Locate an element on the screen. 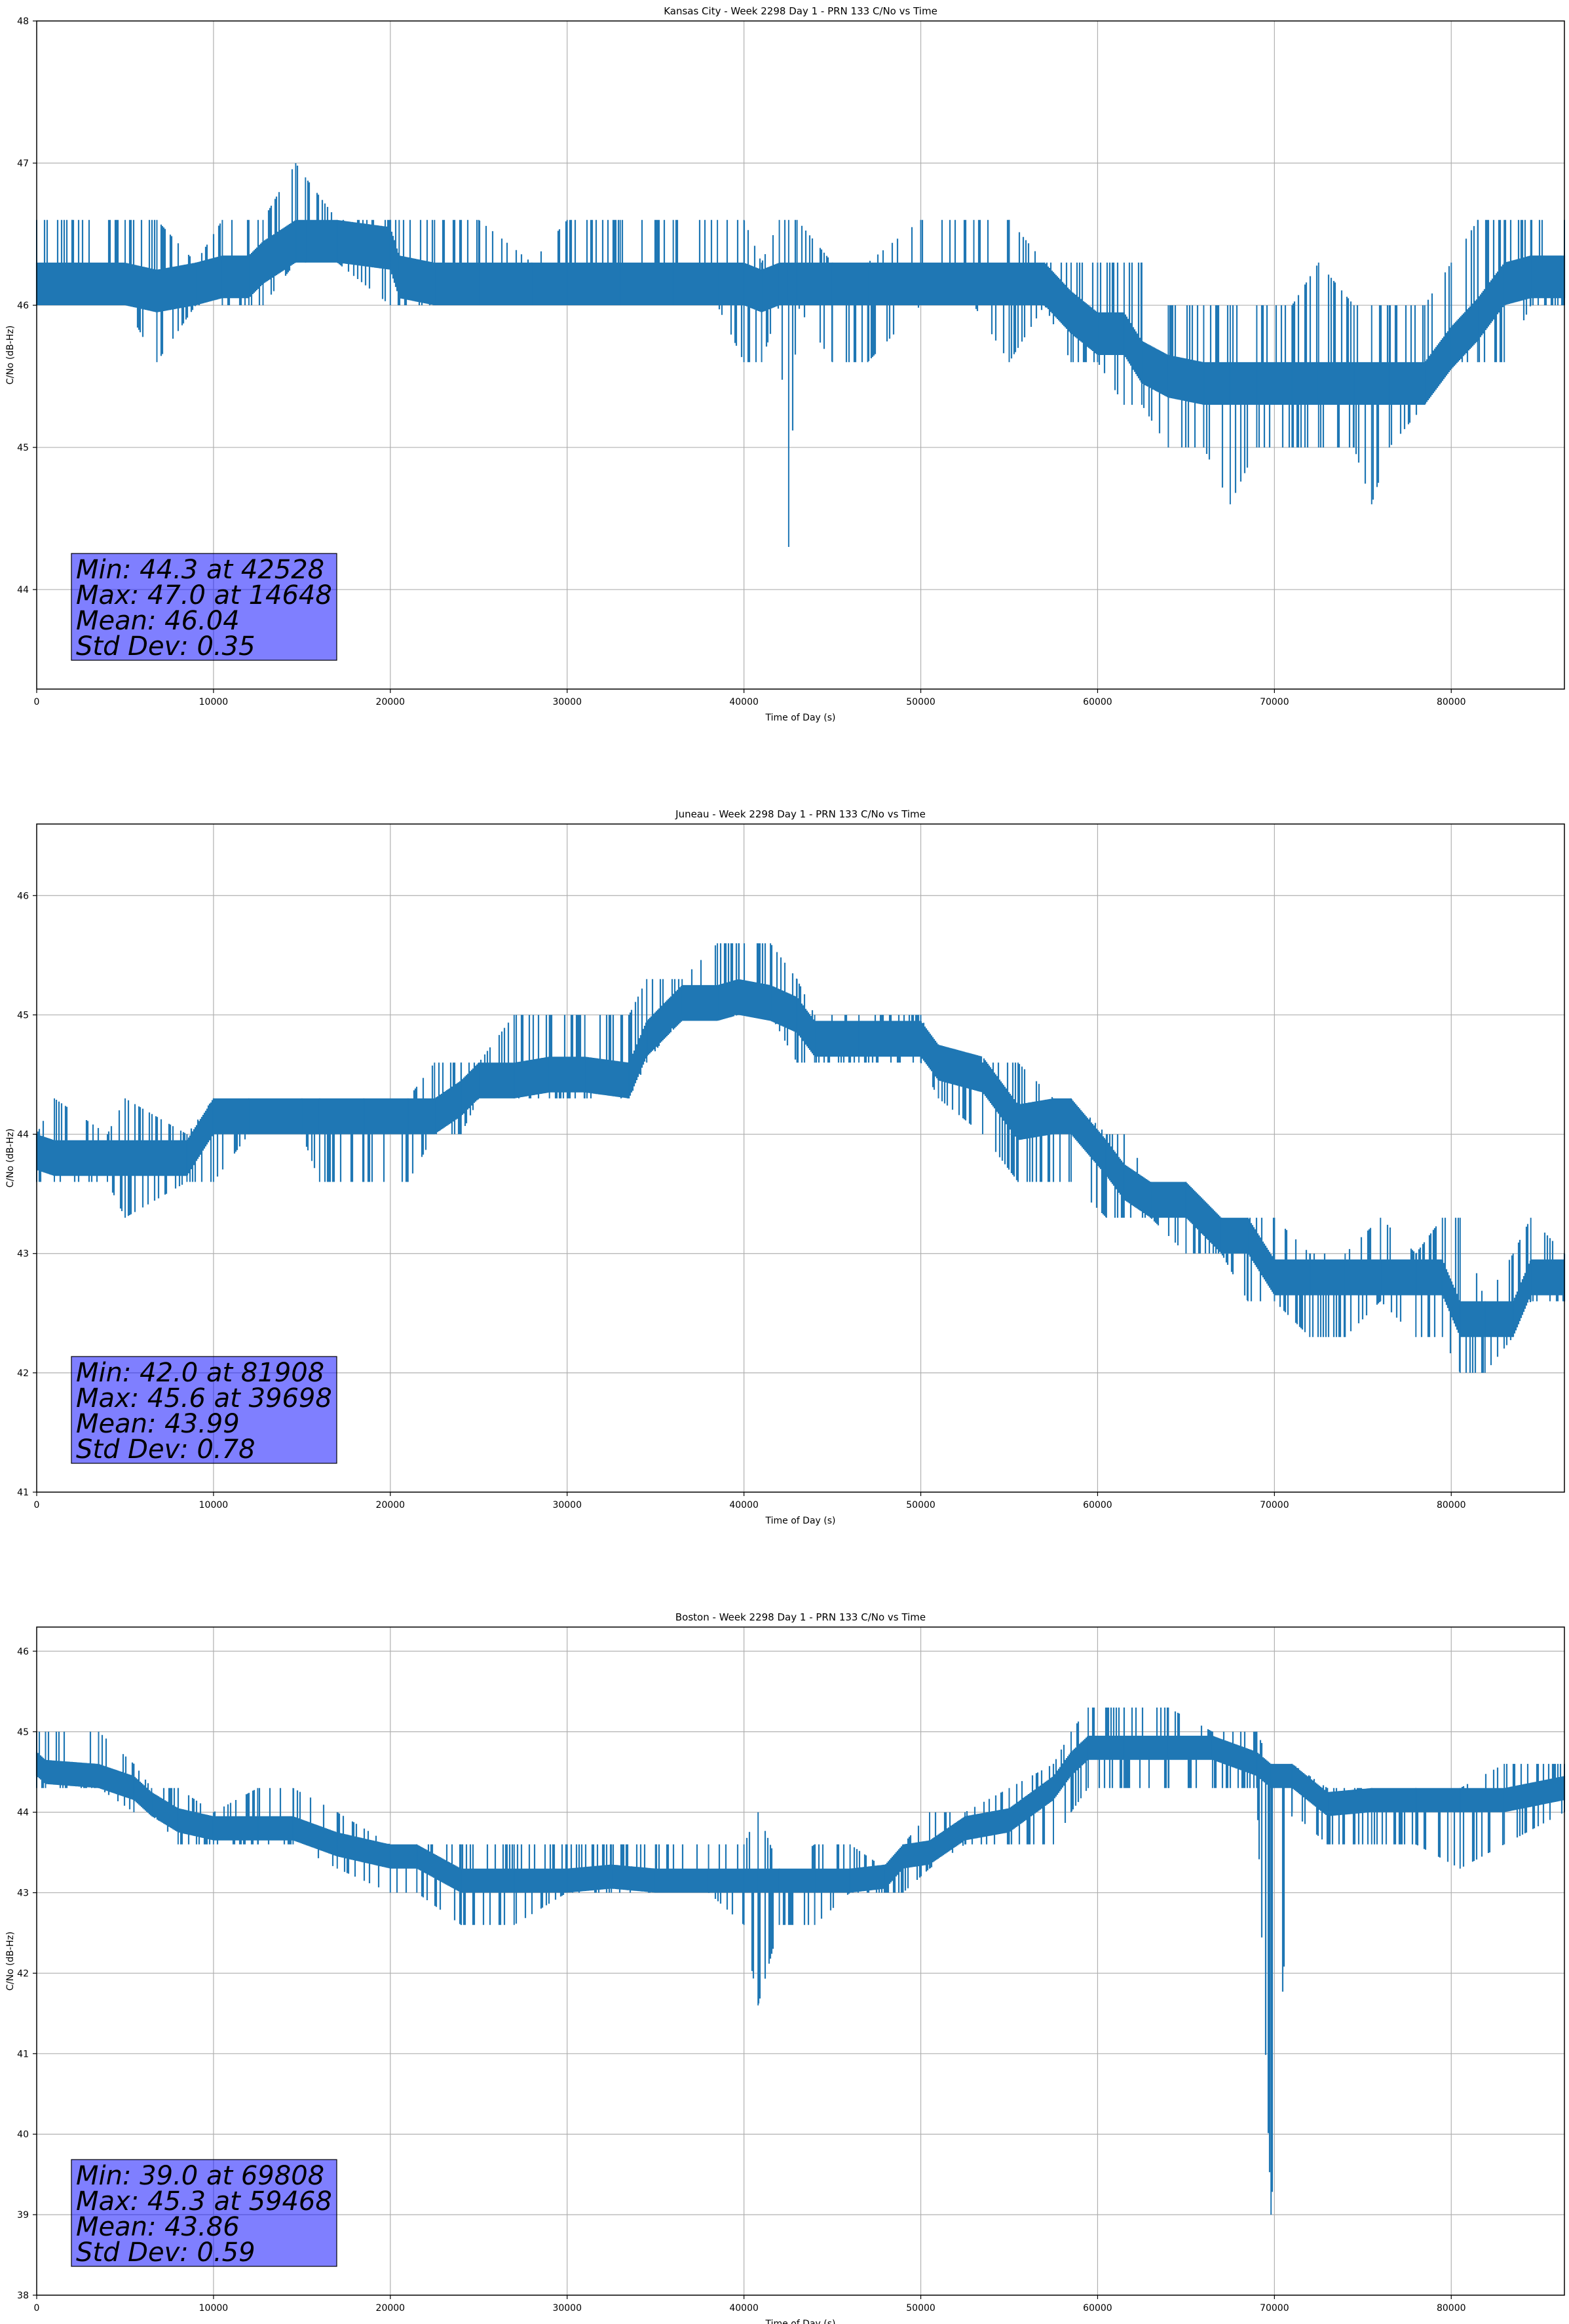  stats-line: Max: 45.6 at 39698 is located at coordinates (204, 1398).